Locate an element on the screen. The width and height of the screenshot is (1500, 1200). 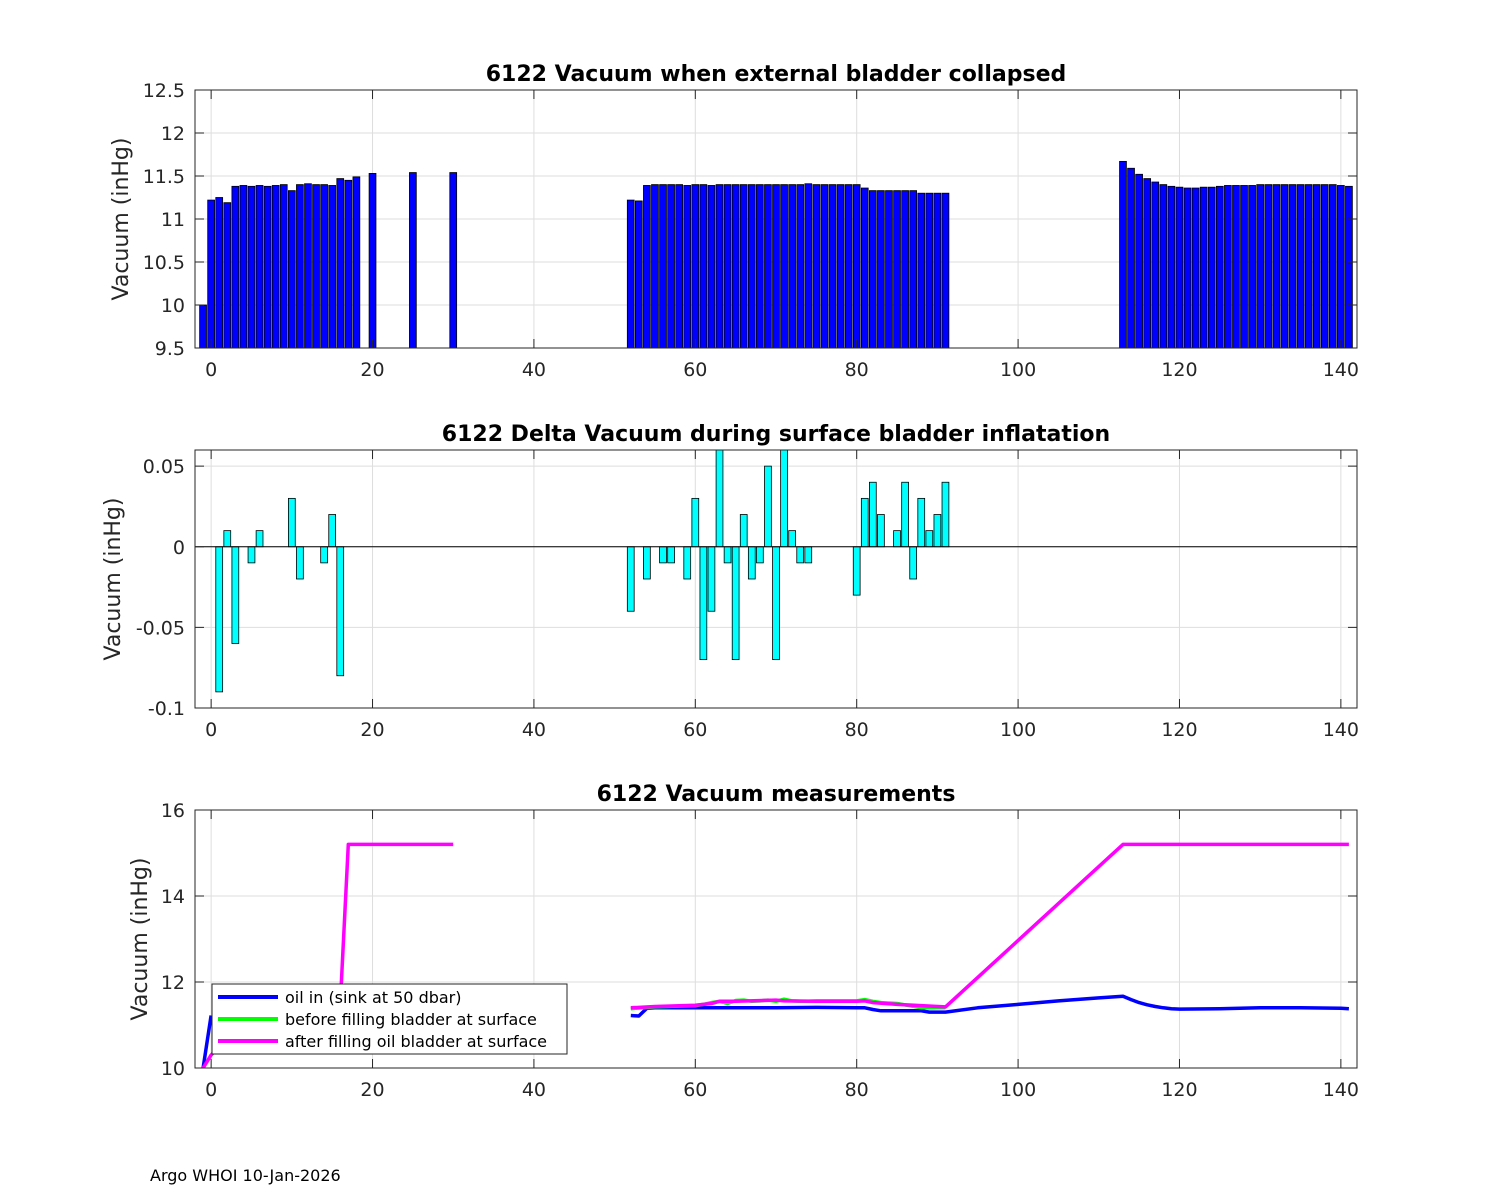
x-tick-label: 120 is located at coordinates (1179, 1090).